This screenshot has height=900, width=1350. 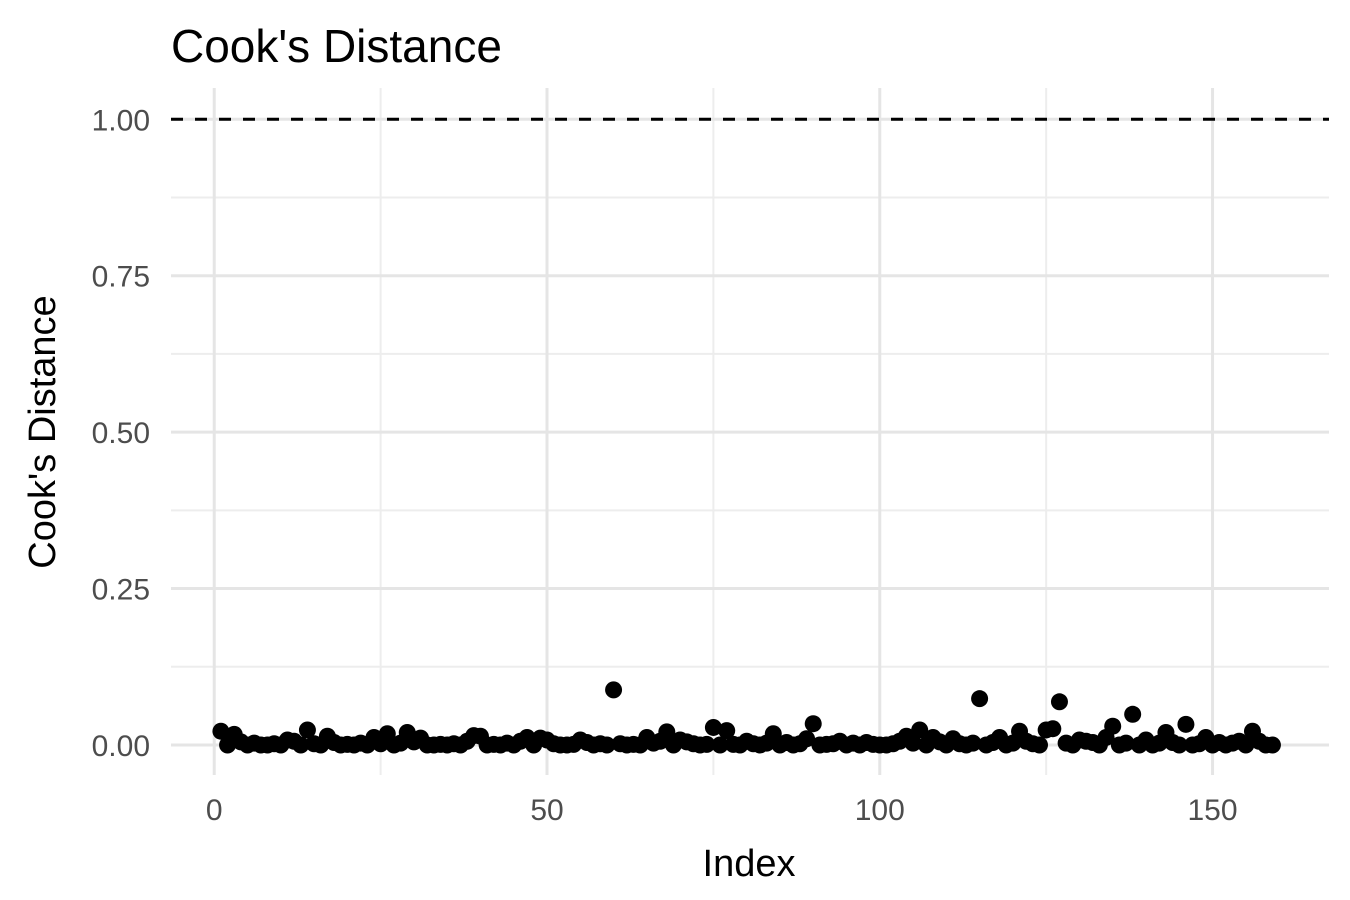 I want to click on x-axis-title: Index, so click(x=749, y=864).